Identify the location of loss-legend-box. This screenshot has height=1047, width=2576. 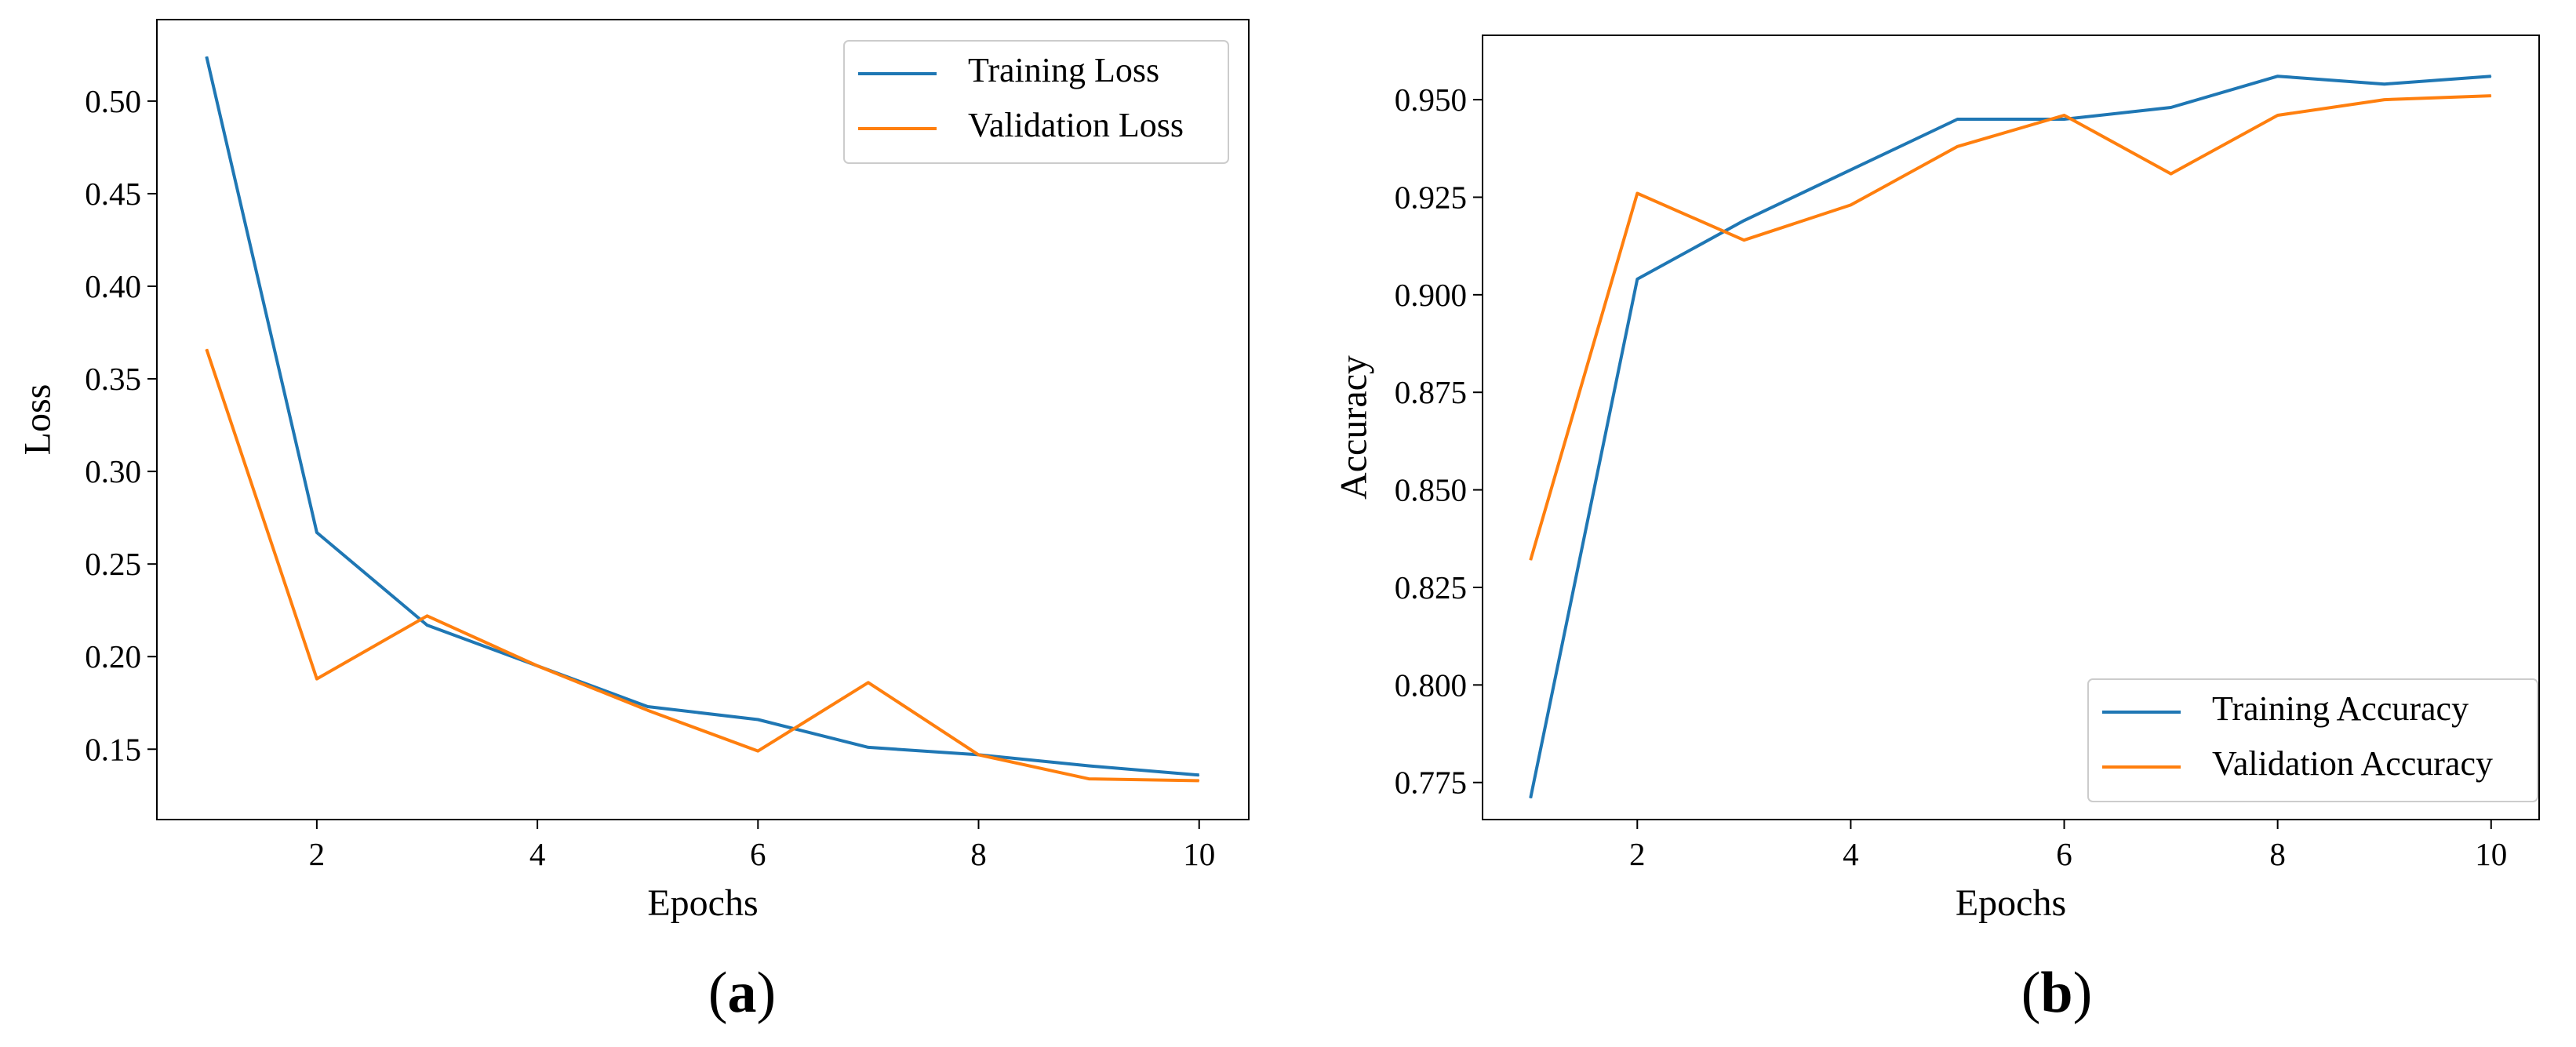
(1036, 102).